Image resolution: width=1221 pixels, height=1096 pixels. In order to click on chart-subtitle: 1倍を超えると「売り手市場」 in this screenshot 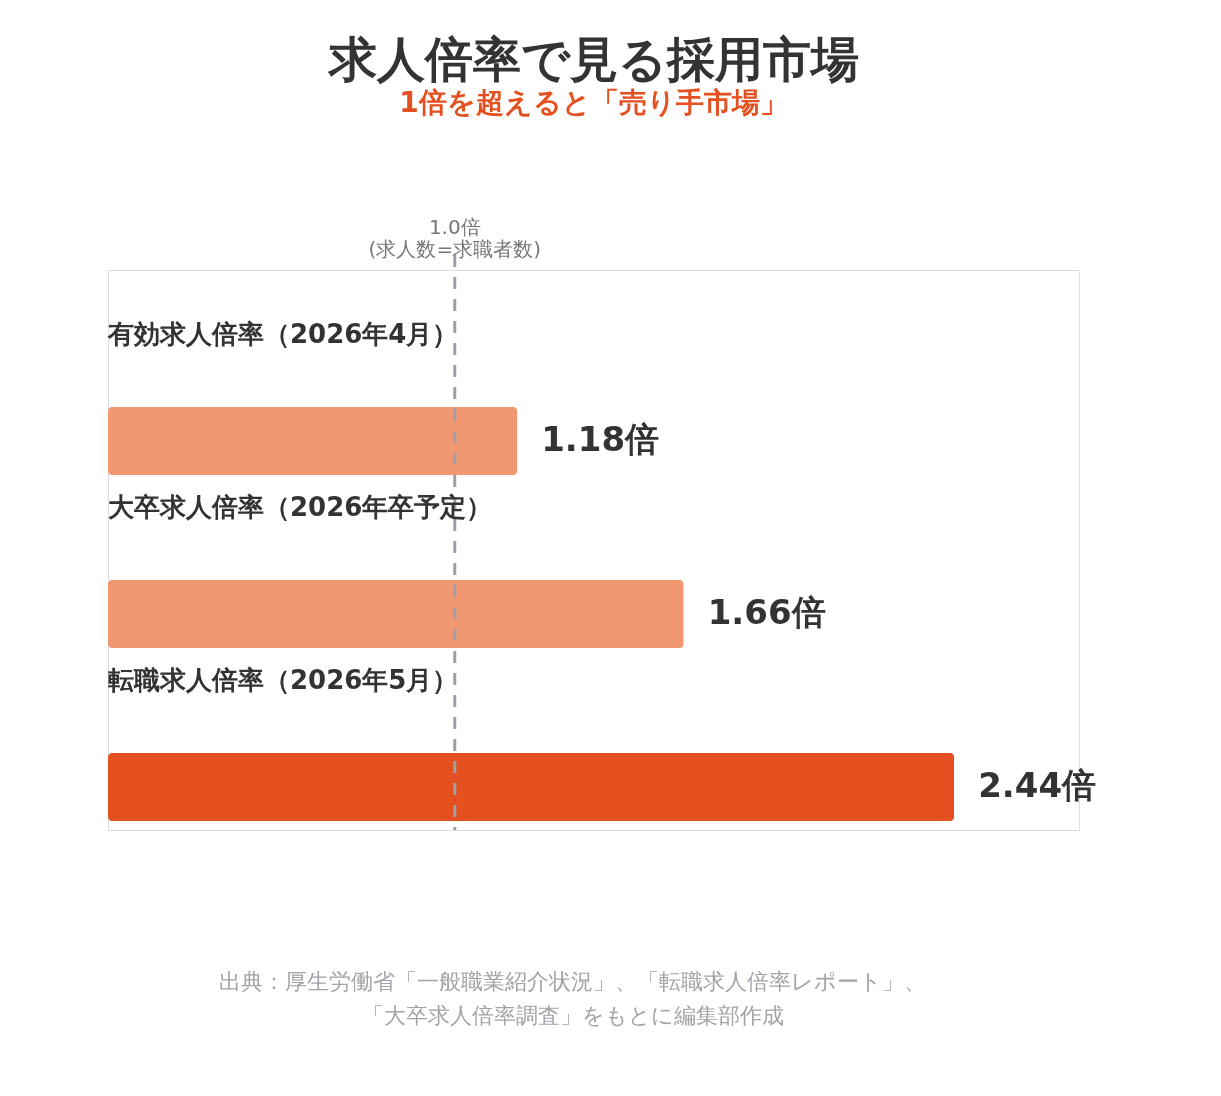, I will do `click(593, 102)`.